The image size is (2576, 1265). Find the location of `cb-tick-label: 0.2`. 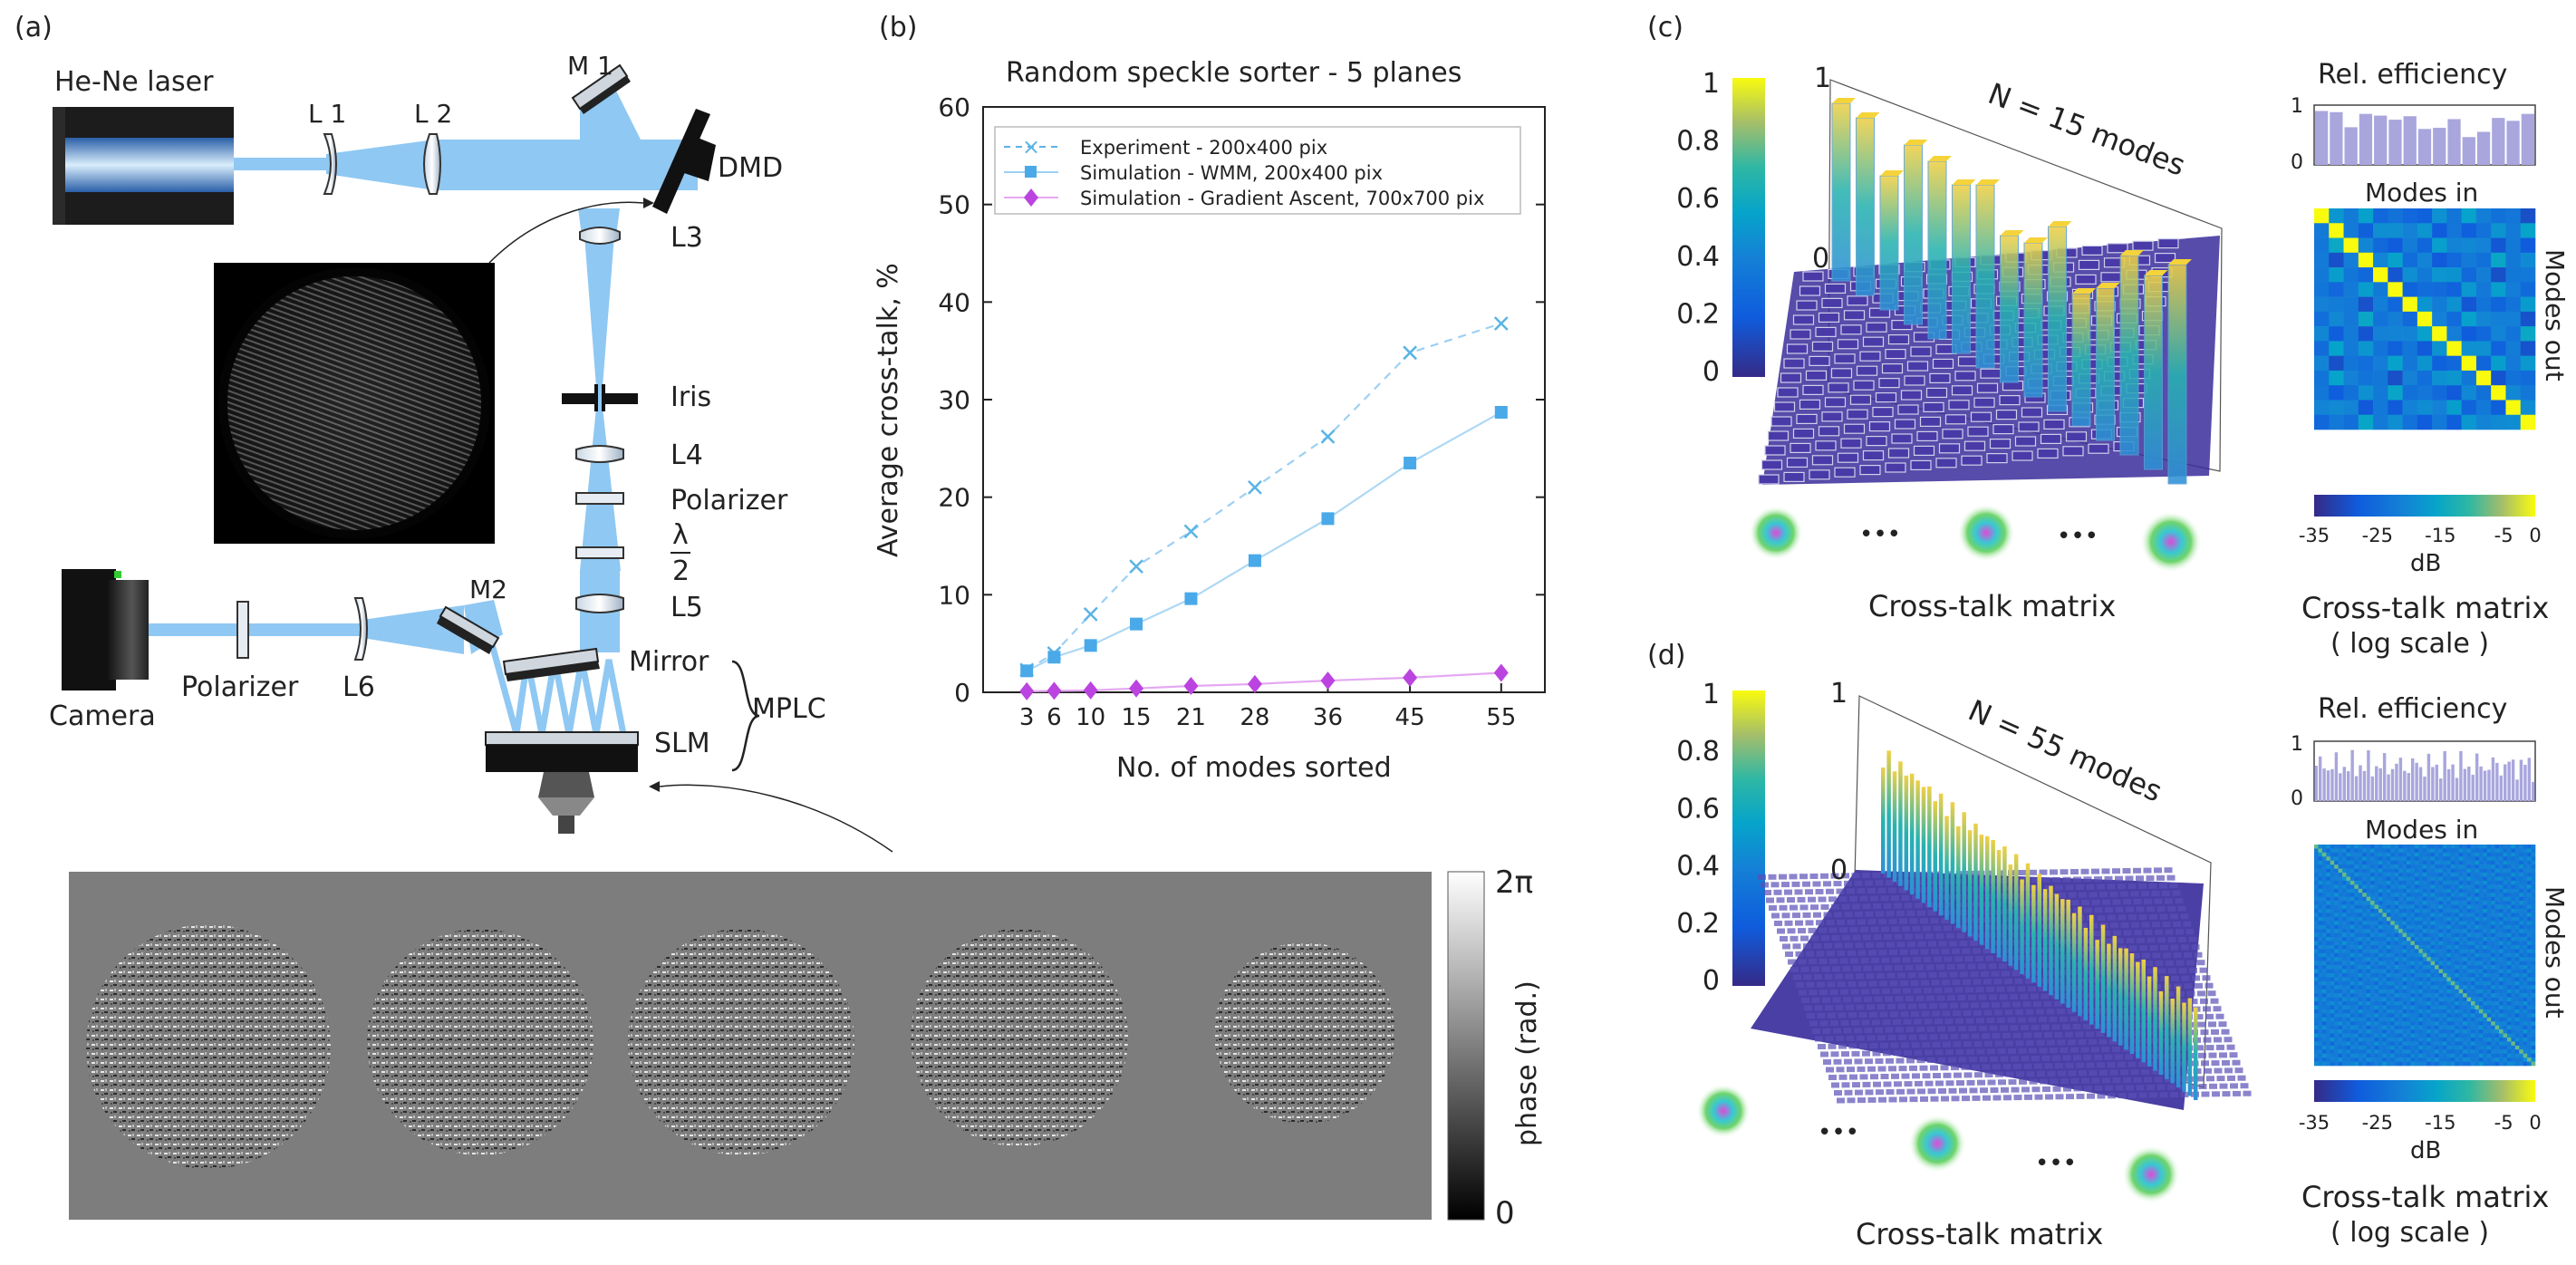

cb-tick-label: 0.2 is located at coordinates (1698, 314).